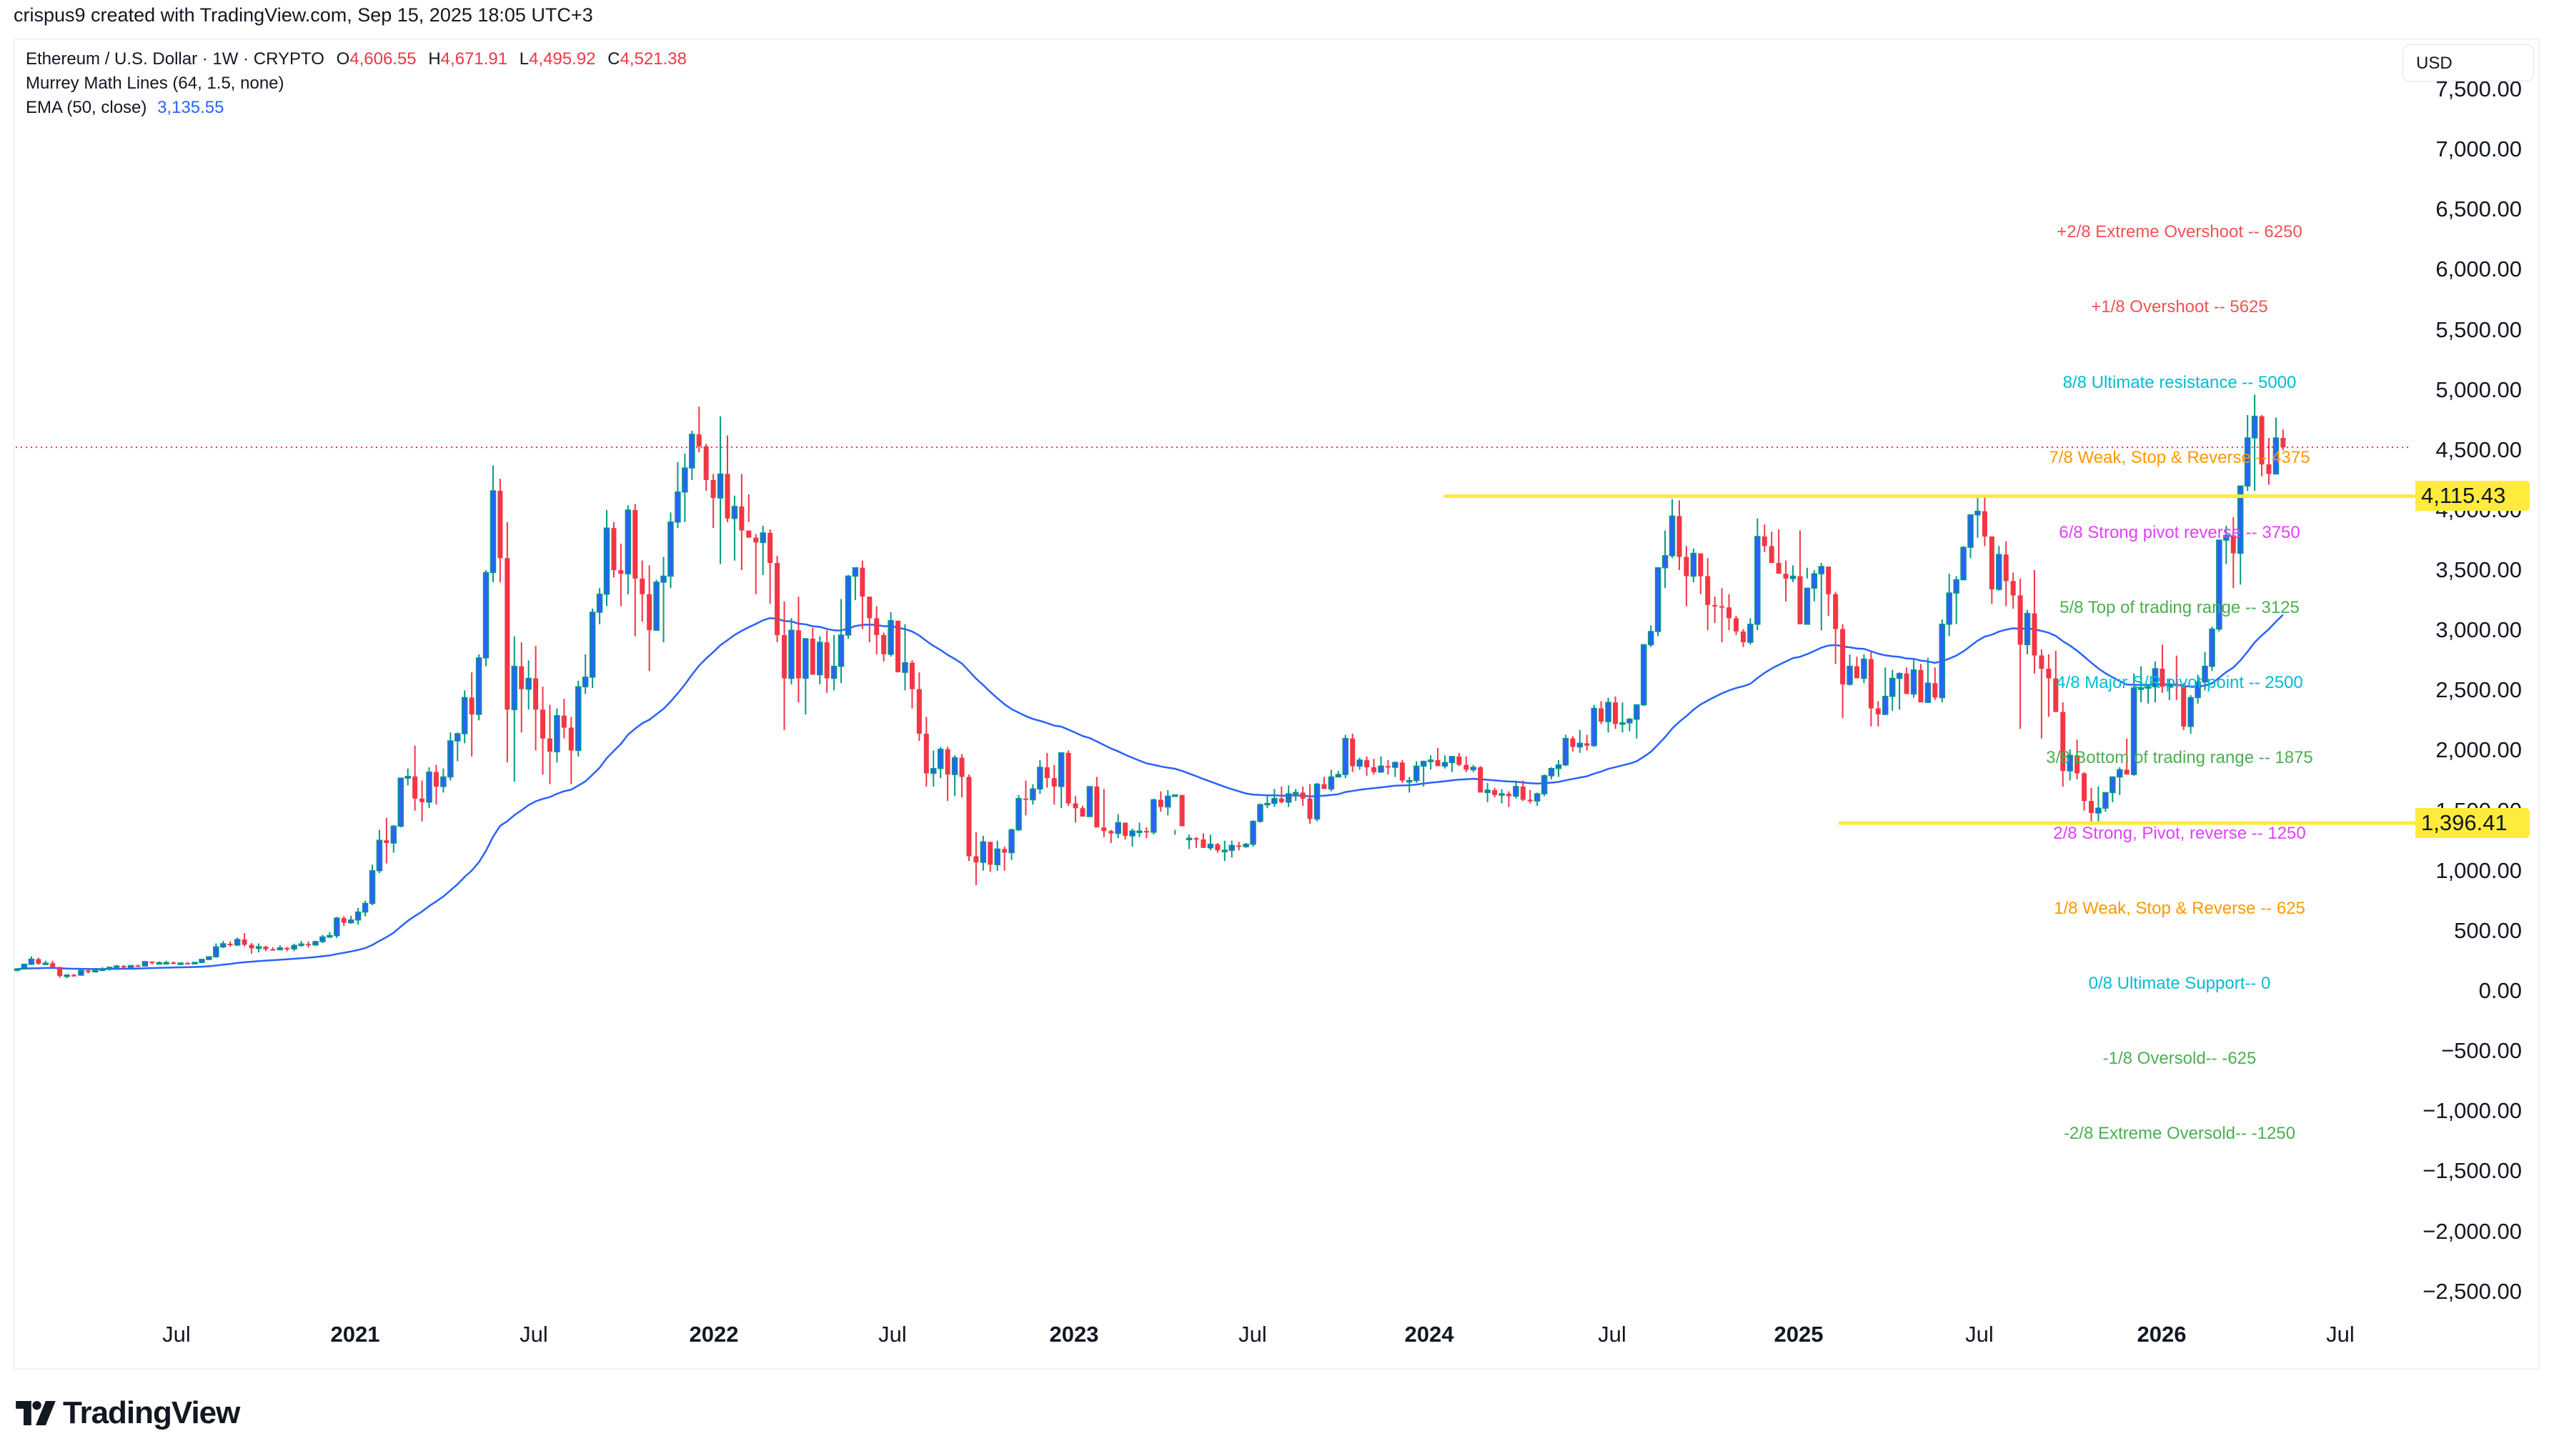 The width and height of the screenshot is (2554, 1456). I want to click on time-axis-tick: 2022, so click(714, 1334).